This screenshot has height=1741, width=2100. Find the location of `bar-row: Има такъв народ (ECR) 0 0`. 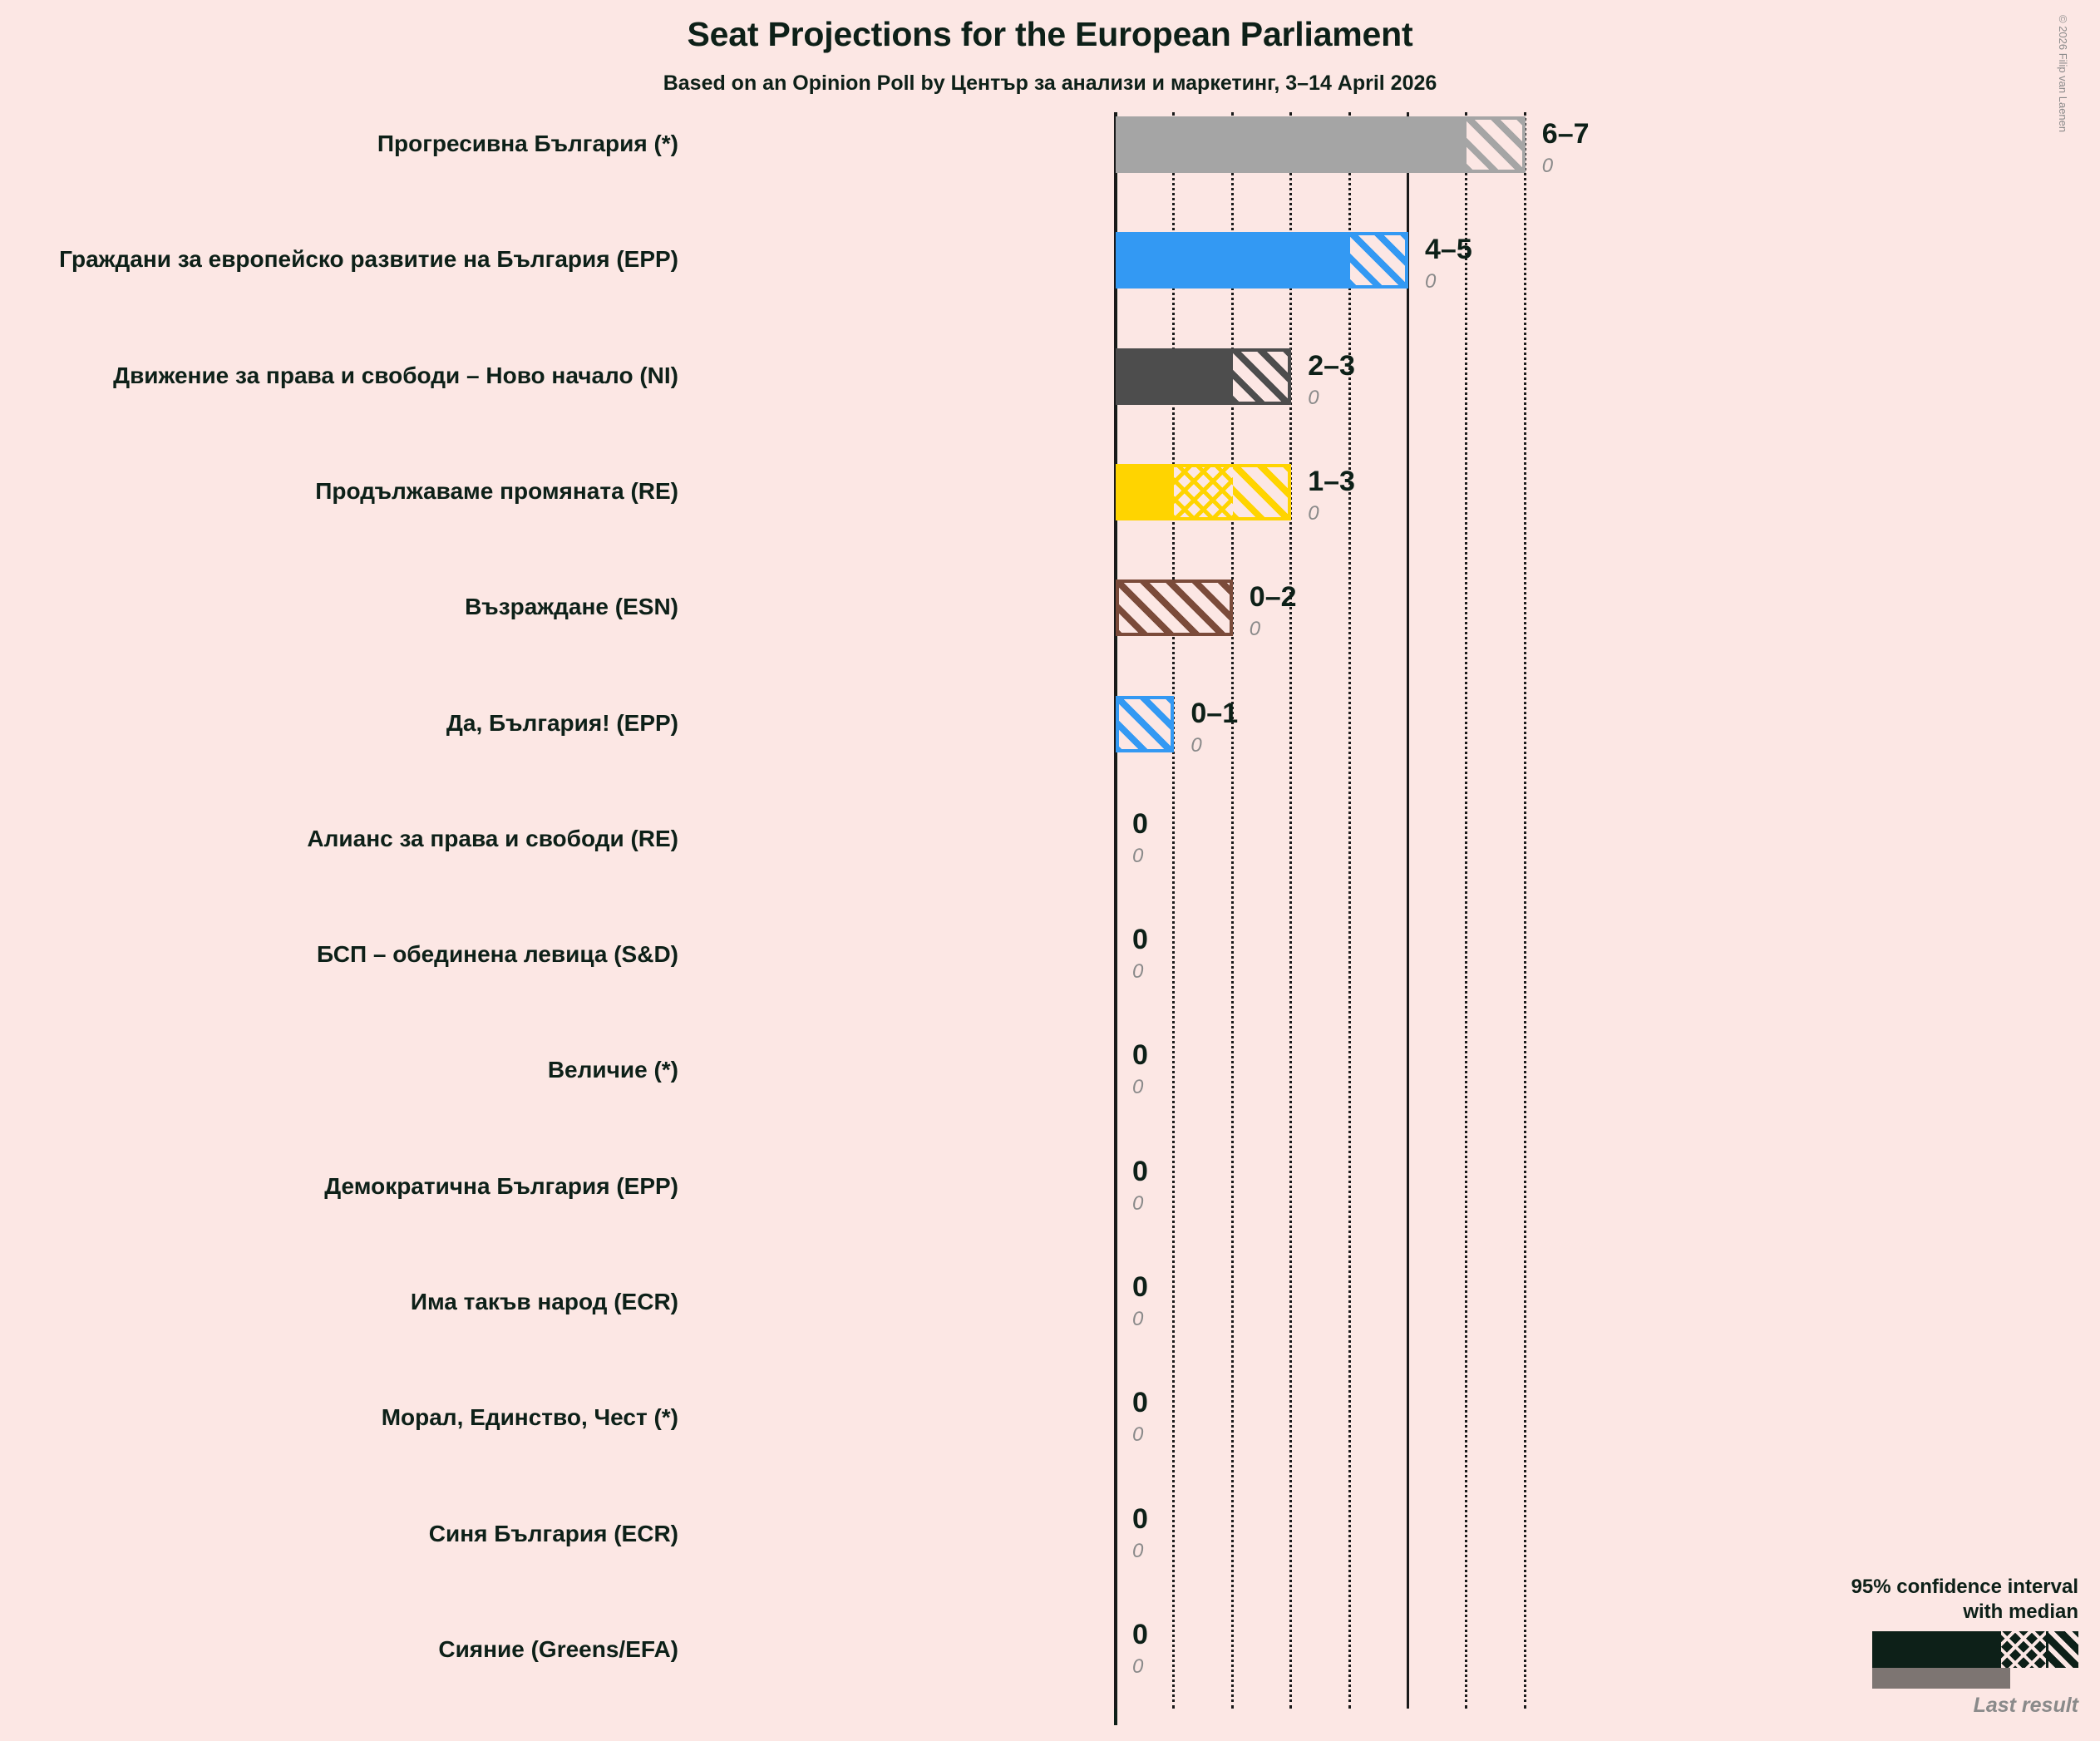

bar-row: Има такъв народ (ECR) 0 0 is located at coordinates (1050, 1301).